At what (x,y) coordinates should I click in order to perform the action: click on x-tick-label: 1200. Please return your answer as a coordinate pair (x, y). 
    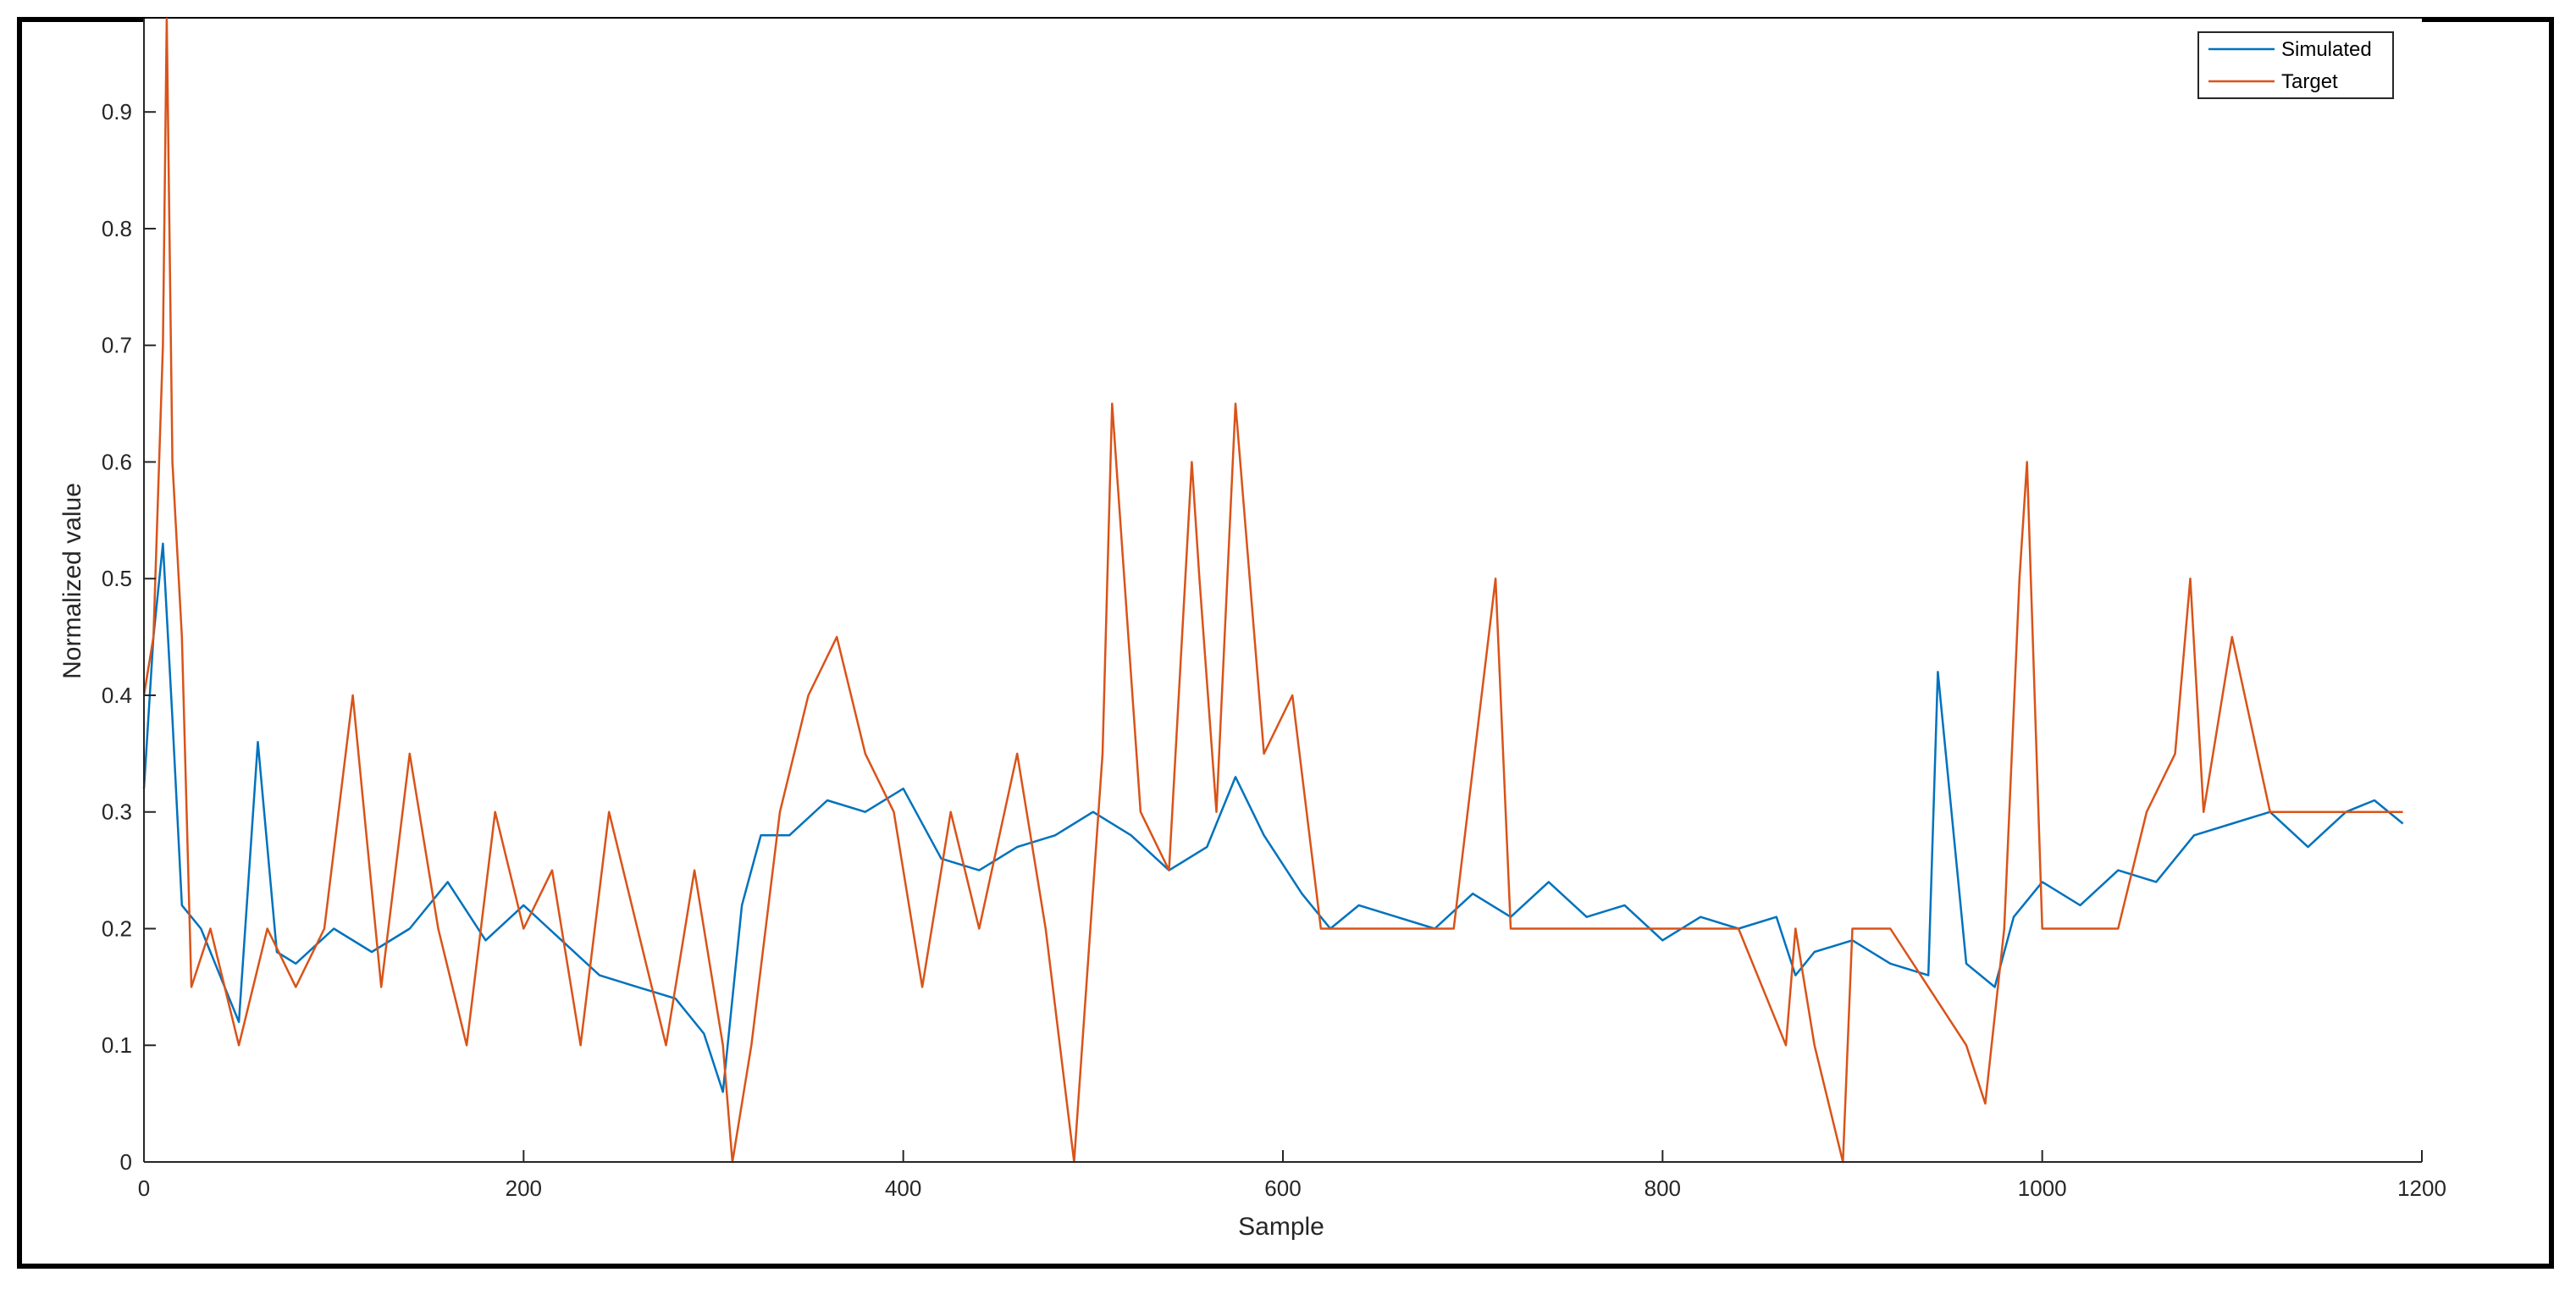
    Looking at the image, I should click on (2421, 1188).